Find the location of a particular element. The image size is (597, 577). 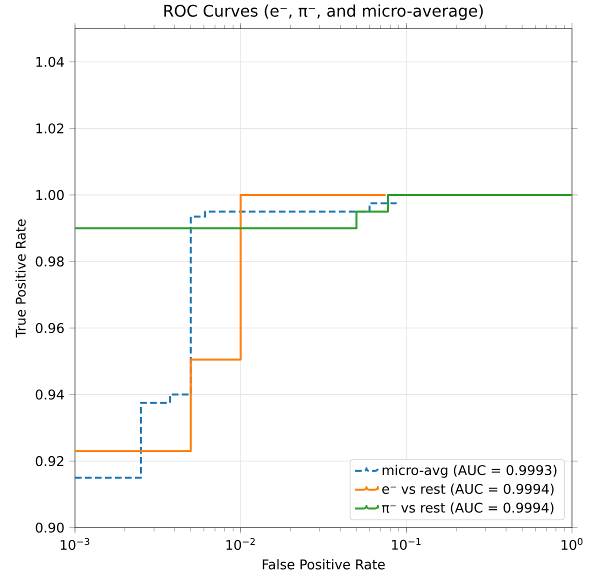

chart-title: ROC Curves (e⁻, π⁻, and micro-average) is located at coordinates (323, 12).